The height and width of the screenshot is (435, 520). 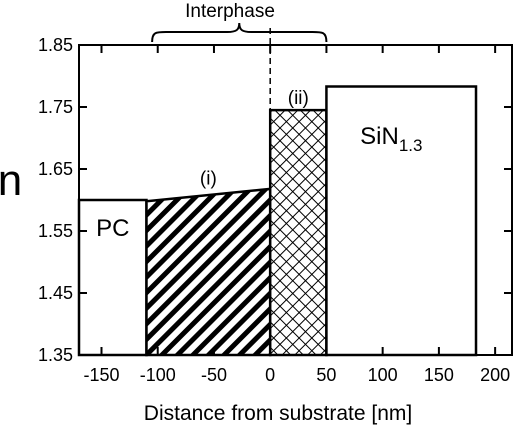 I want to click on region-label-i: (i), so click(x=208, y=179).